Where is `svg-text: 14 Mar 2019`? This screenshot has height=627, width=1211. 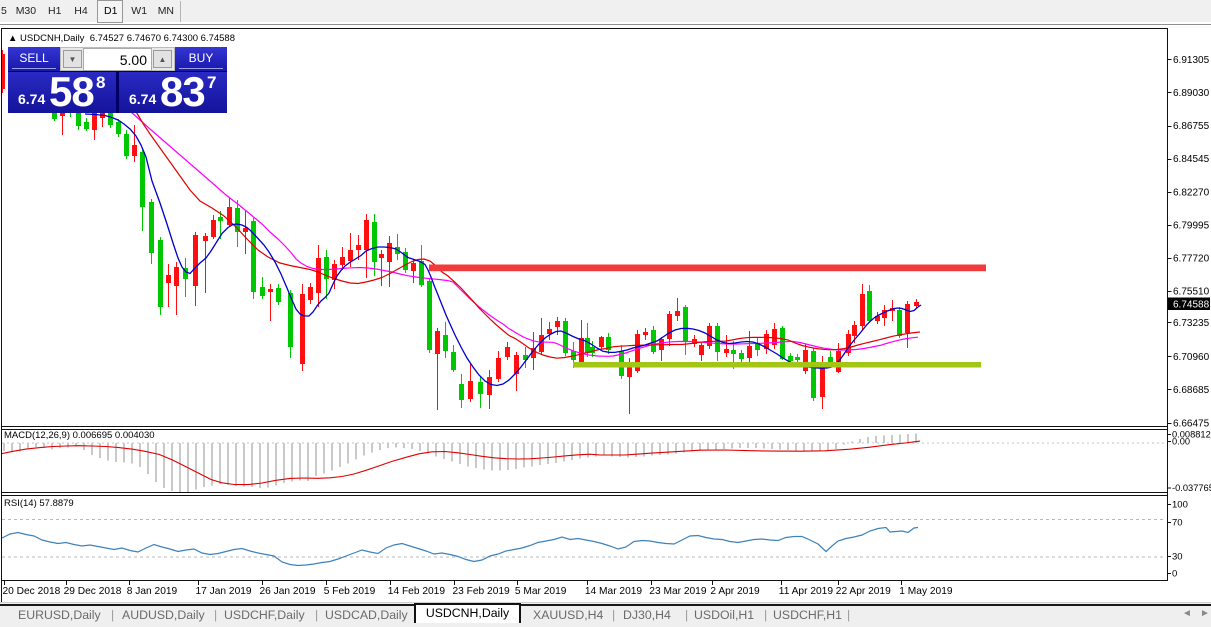
svg-text: 14 Mar 2019 is located at coordinates (614, 591).